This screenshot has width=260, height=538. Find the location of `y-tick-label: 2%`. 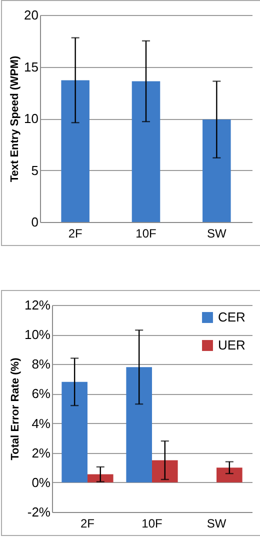

y-tick-label: 2% is located at coordinates (41, 452).